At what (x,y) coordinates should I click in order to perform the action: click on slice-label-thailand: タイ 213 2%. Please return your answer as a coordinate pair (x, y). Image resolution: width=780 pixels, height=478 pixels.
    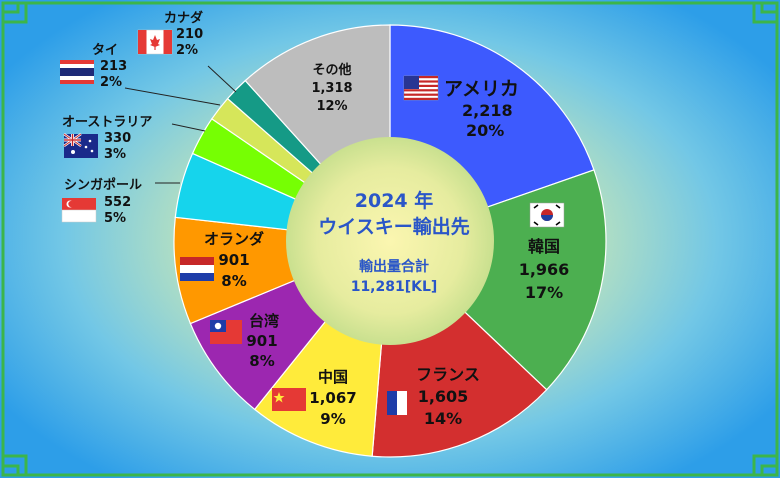
    Looking at the image, I should click on (109, 66).